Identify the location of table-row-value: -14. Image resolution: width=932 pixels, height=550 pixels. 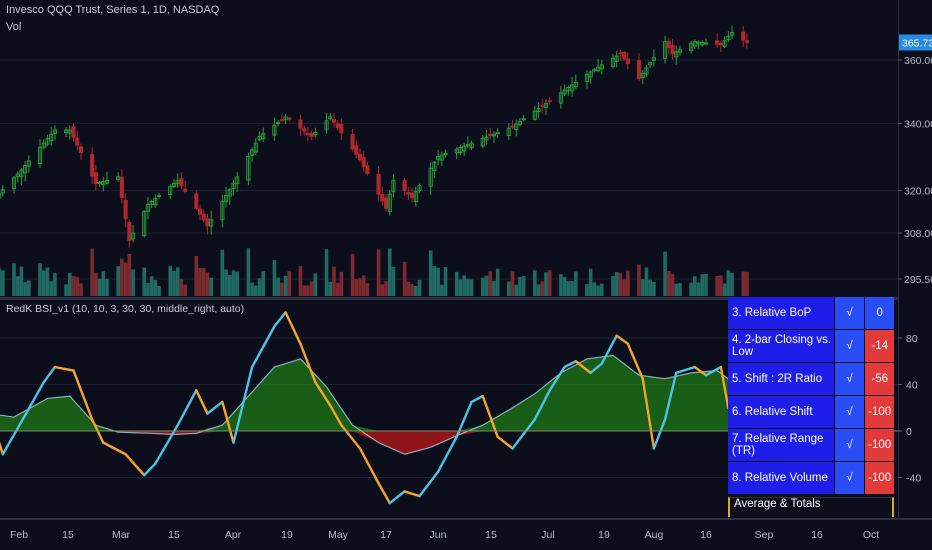
(879, 346).